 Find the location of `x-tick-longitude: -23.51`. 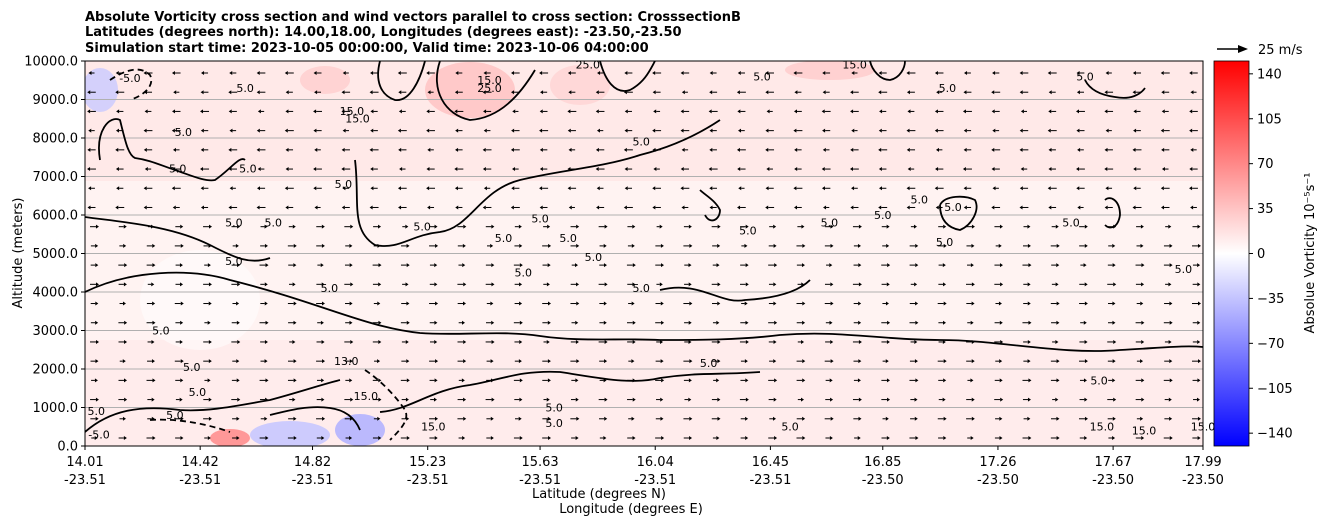

x-tick-longitude: -23.51 is located at coordinates (655, 480).